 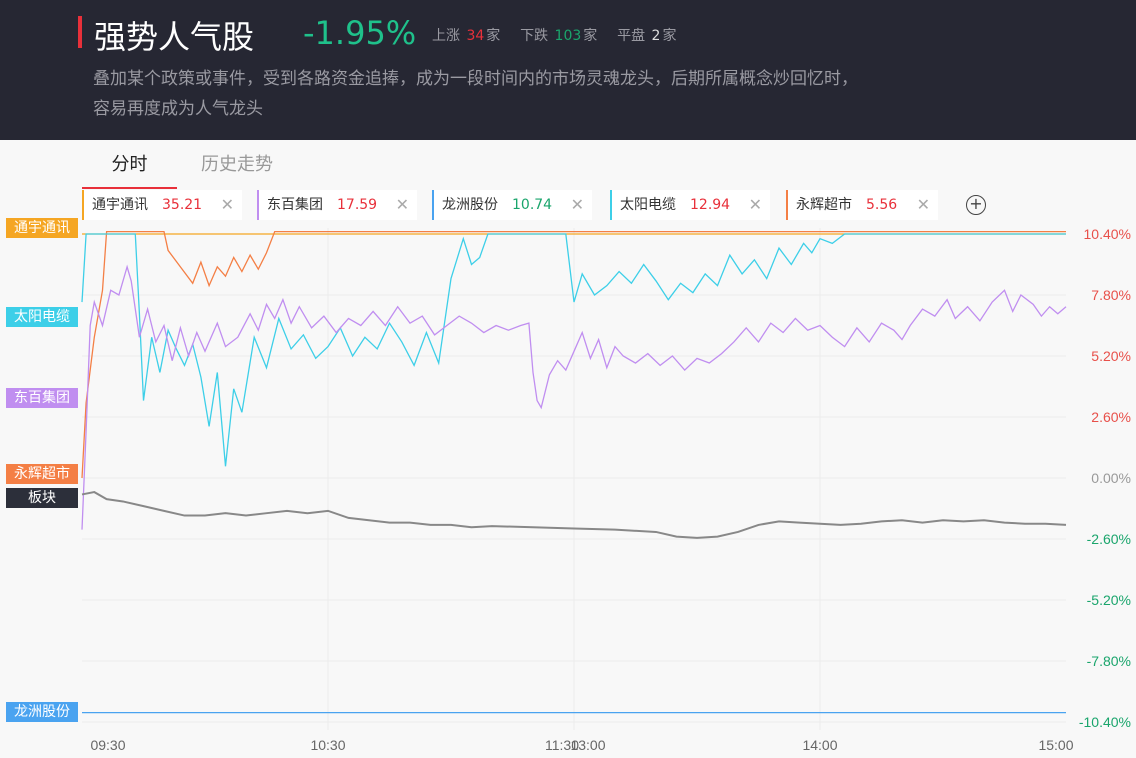 I want to click on stock-name: 龙洲股份, so click(x=470, y=205).